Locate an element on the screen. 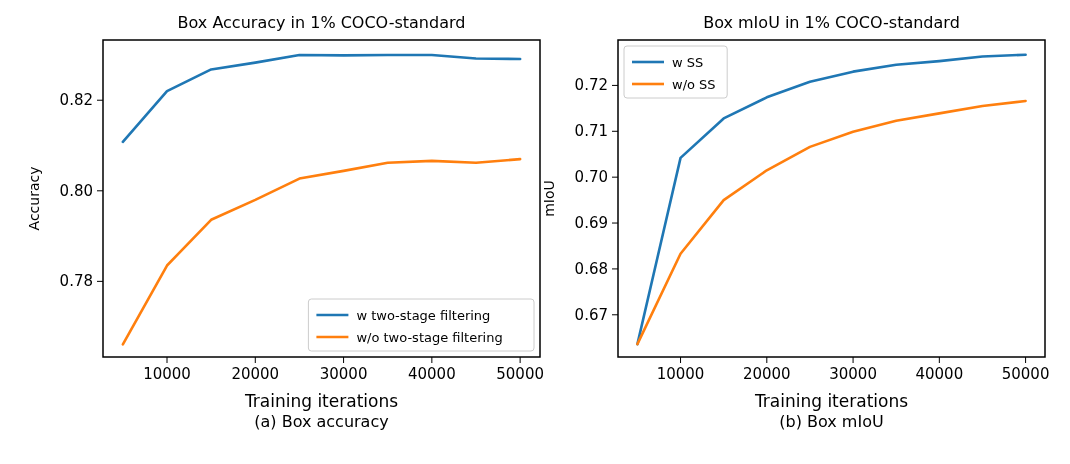 Image resolution: width=1070 pixels, height=464 pixels. text: (b) Box mIoU is located at coordinates (831, 421).